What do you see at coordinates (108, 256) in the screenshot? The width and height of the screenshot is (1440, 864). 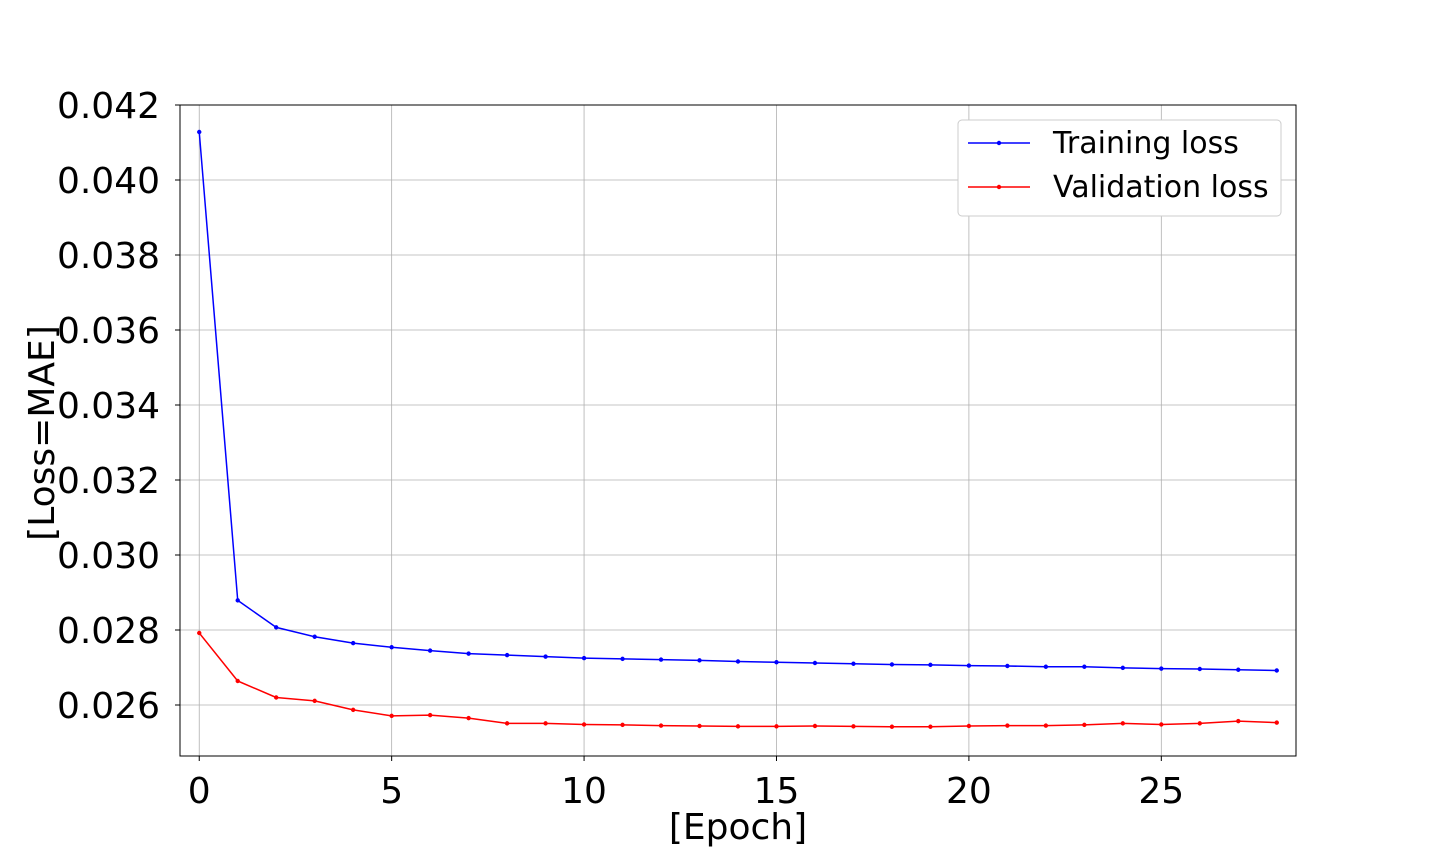 I see `y-tick-label: 0.038` at bounding box center [108, 256].